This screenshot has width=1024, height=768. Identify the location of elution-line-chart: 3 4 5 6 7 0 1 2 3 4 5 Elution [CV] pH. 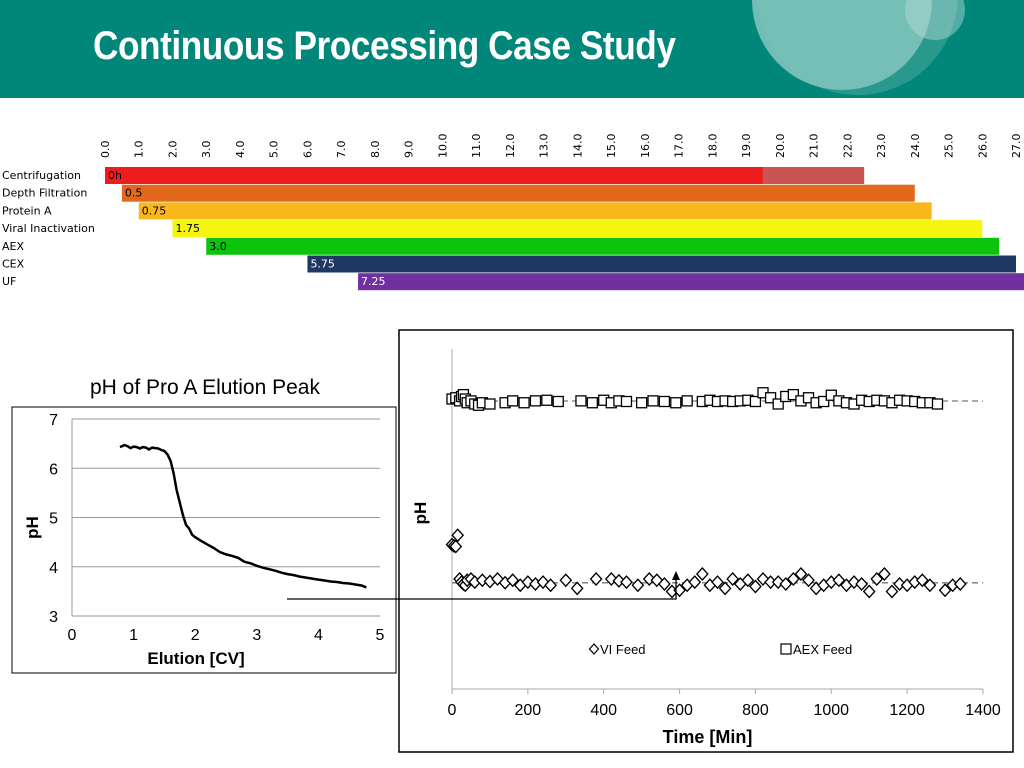
(204, 540).